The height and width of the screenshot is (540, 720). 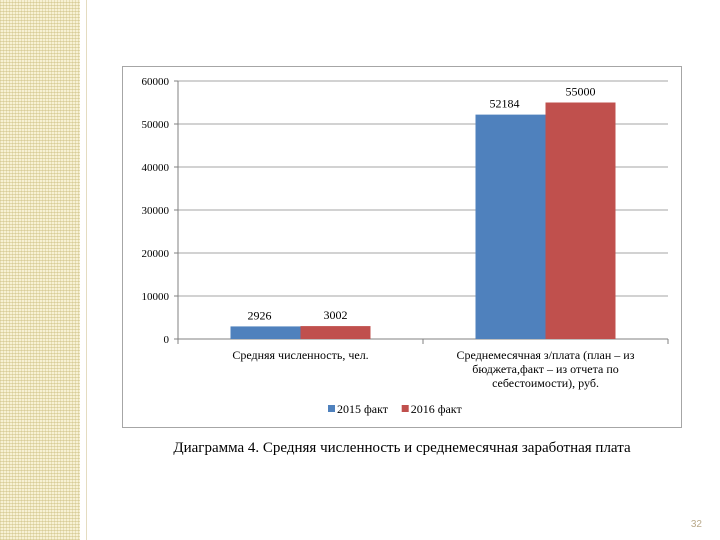 I want to click on data-label: 3002, so click(x=336, y=315).